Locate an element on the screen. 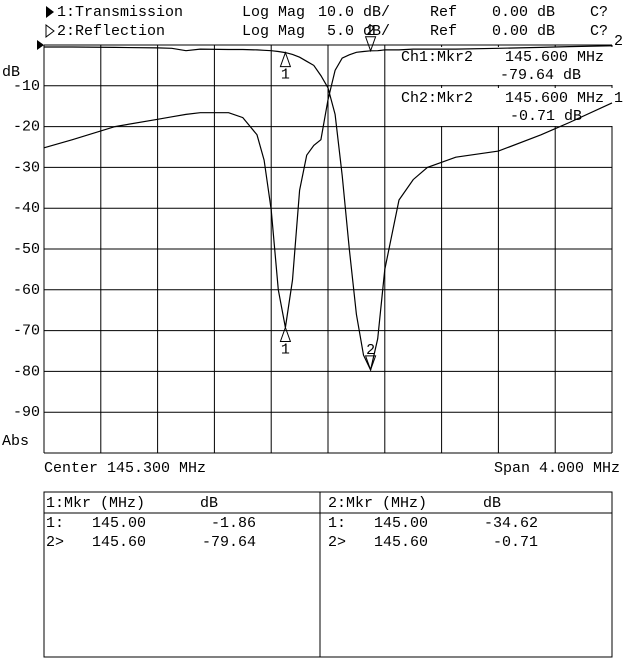  readout-value: -79.64 dB is located at coordinates (540, 75).